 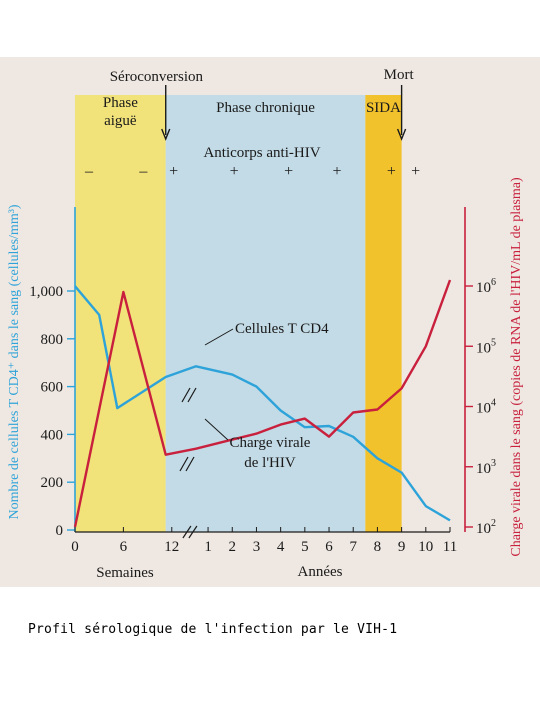 What do you see at coordinates (120, 112) in the screenshot?
I see `phase-label-0: Phase aiguë` at bounding box center [120, 112].